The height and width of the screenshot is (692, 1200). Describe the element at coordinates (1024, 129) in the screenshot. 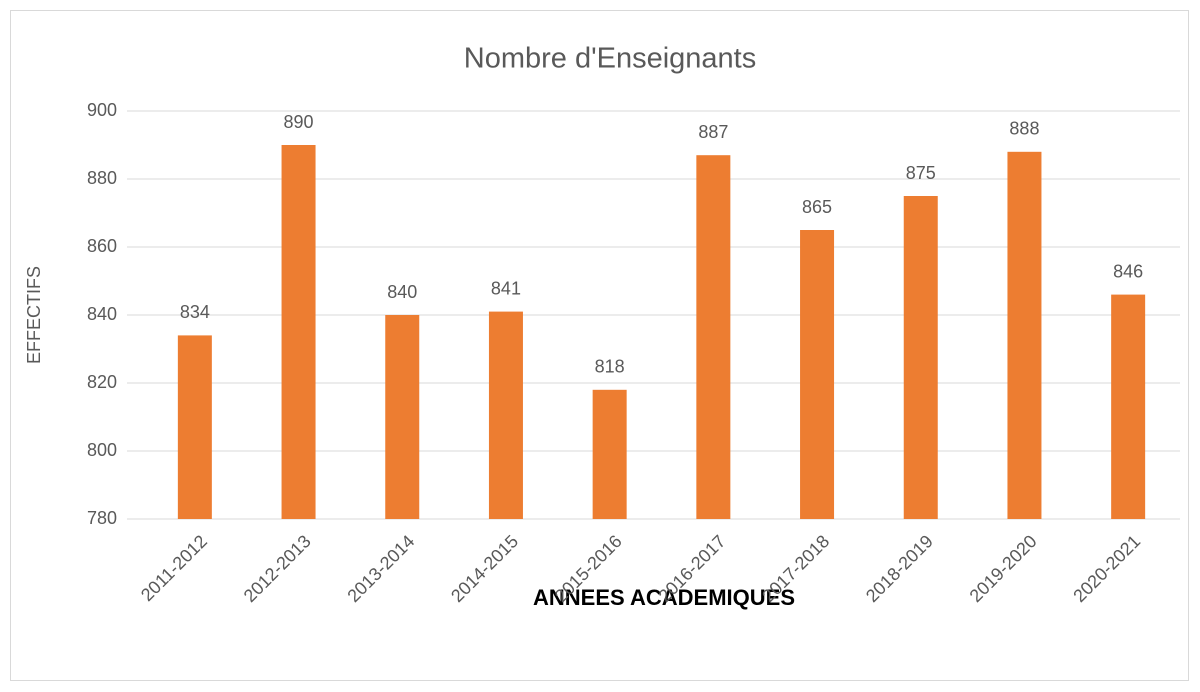

I see `data-label: 888` at that location.